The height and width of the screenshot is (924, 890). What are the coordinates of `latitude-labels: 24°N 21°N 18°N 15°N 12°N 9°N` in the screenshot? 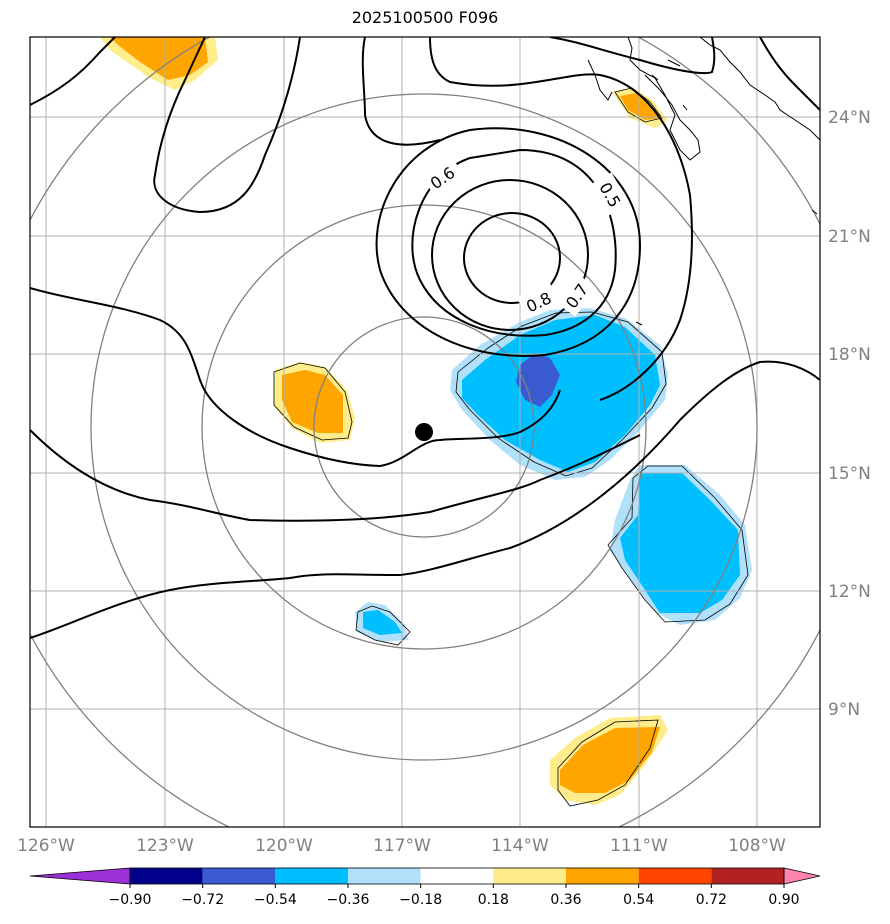 It's located at (849, 414).